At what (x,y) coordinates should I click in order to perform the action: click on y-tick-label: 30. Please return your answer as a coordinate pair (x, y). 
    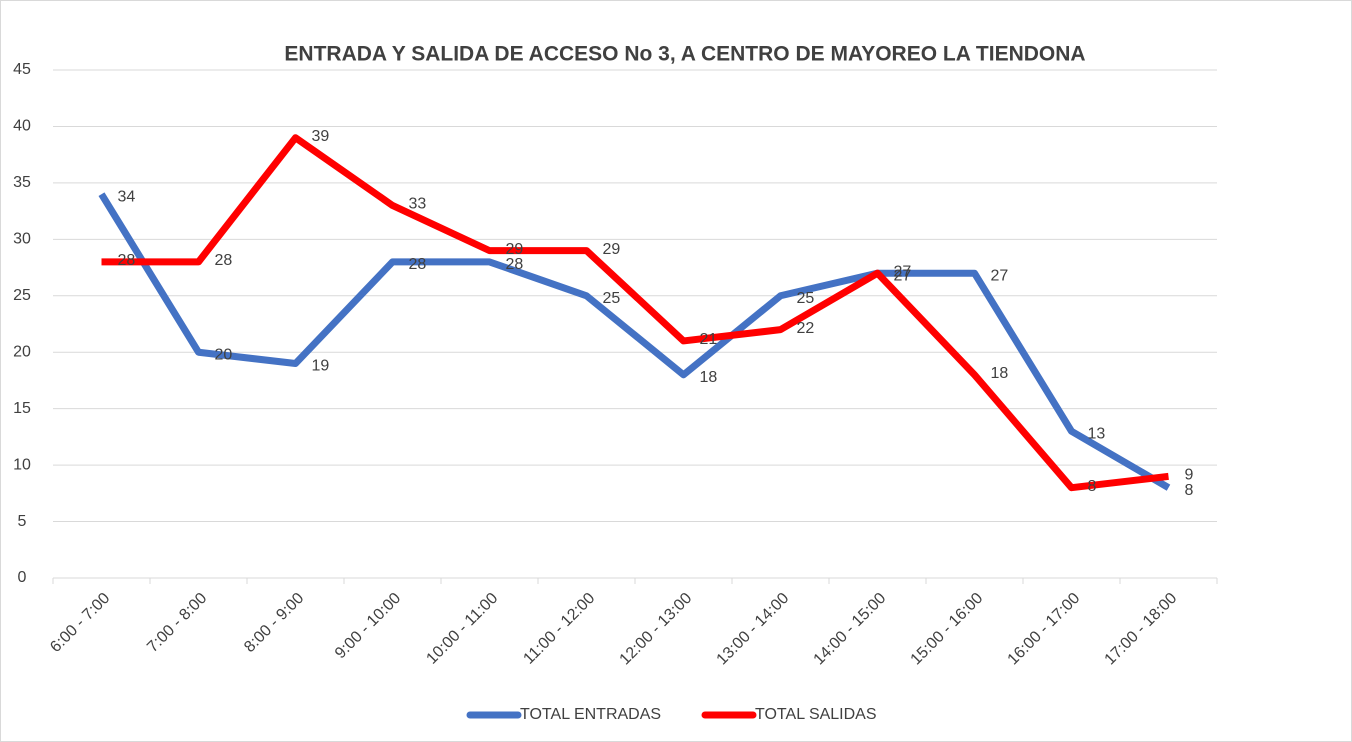
    Looking at the image, I should click on (22, 239).